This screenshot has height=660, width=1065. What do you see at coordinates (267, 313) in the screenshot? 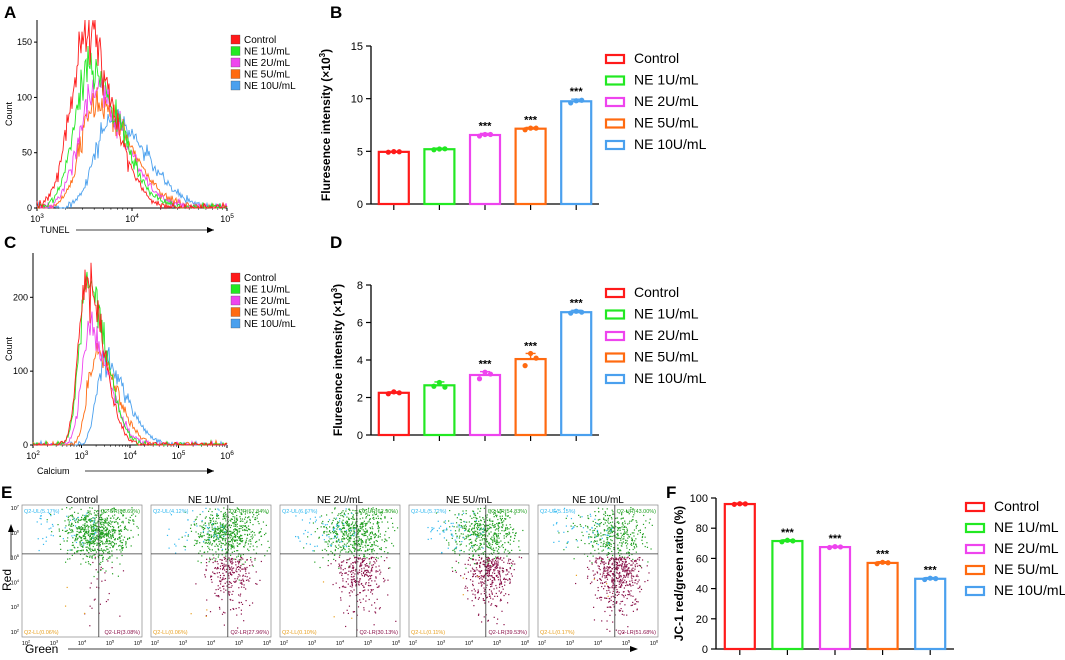
I see `legend-label: NE 5U/mL` at bounding box center [267, 313].